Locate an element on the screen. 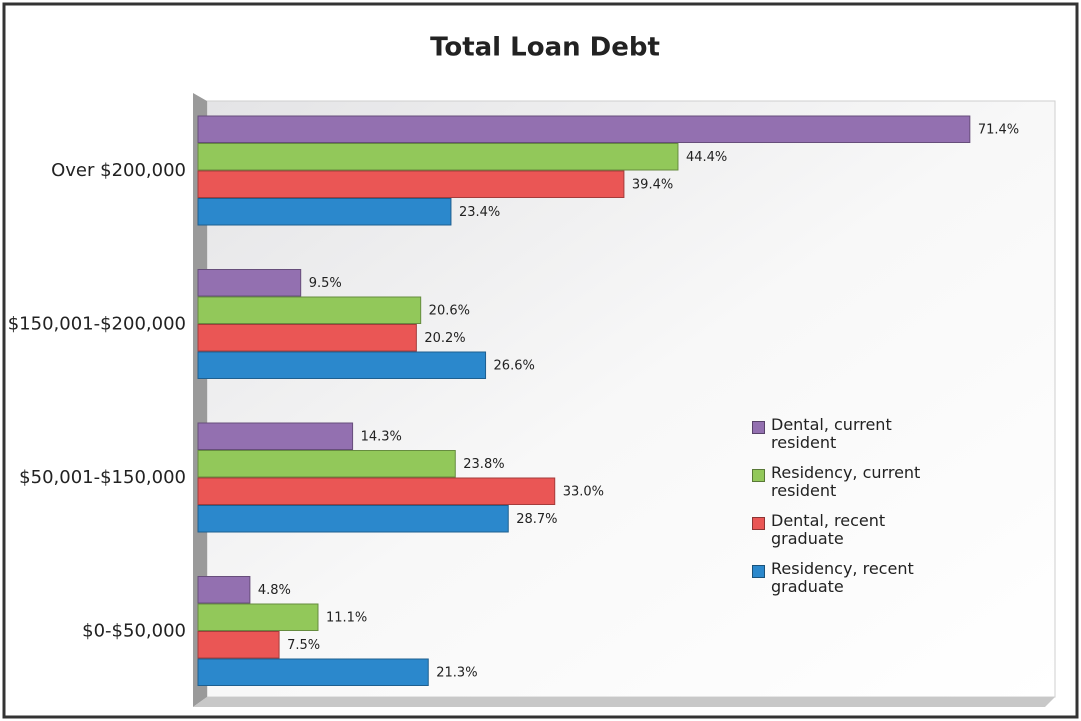 Image resolution: width=1081 pixels, height=721 pixels. value-label: 14.3% is located at coordinates (381, 436).